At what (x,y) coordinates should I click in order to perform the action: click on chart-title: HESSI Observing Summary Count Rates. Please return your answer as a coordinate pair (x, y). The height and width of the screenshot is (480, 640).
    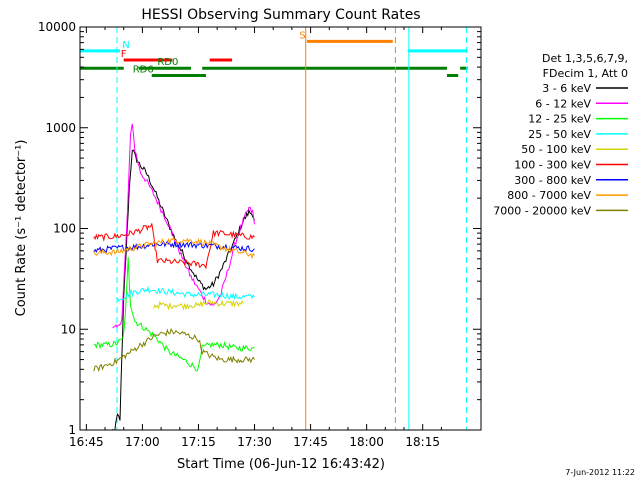
    Looking at the image, I should click on (280, 15).